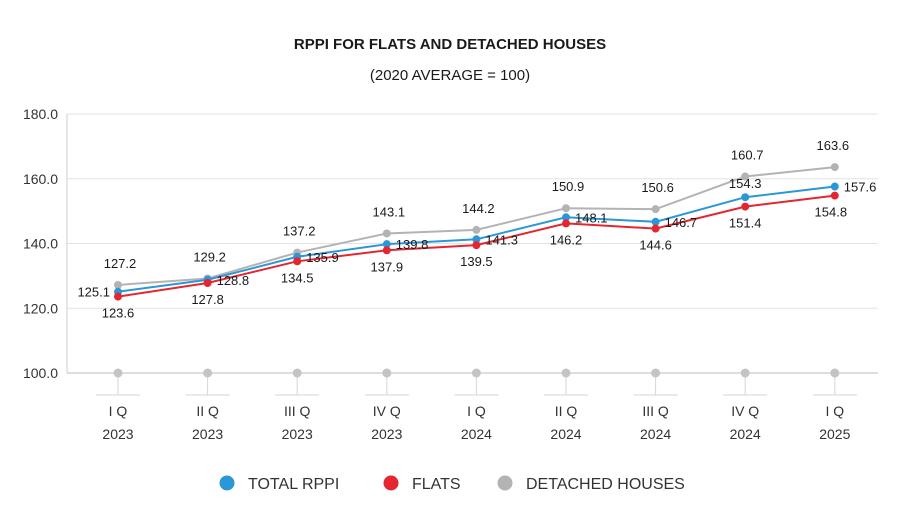  Describe the element at coordinates (831, 212) in the screenshot. I see `data-label: 154.8` at that location.